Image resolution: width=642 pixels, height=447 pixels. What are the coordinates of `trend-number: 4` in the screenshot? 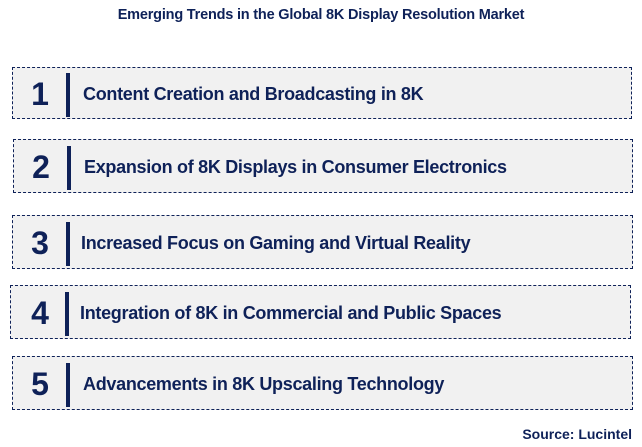 It's located at (40, 313).